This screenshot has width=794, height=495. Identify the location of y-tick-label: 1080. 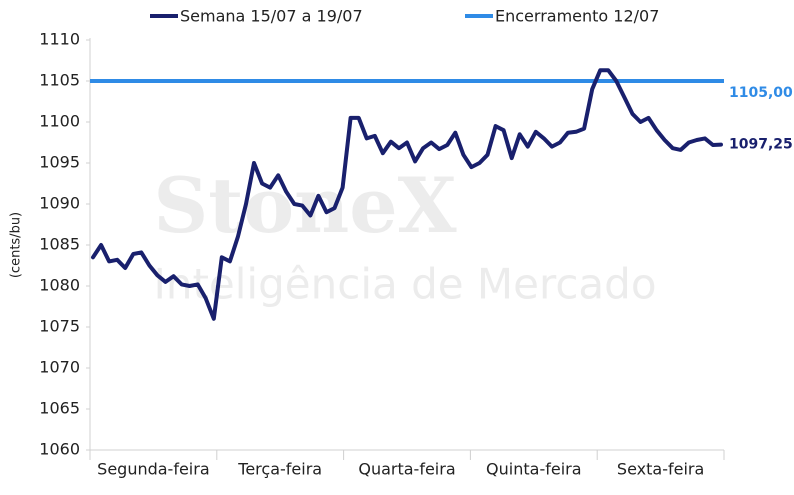
(59, 285).